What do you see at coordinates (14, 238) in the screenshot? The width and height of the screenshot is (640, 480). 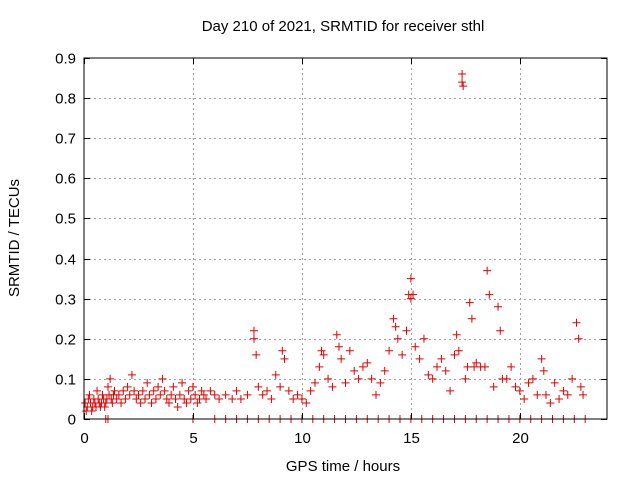 I see `y-axis-label: SRMTID / TECUs` at bounding box center [14, 238].